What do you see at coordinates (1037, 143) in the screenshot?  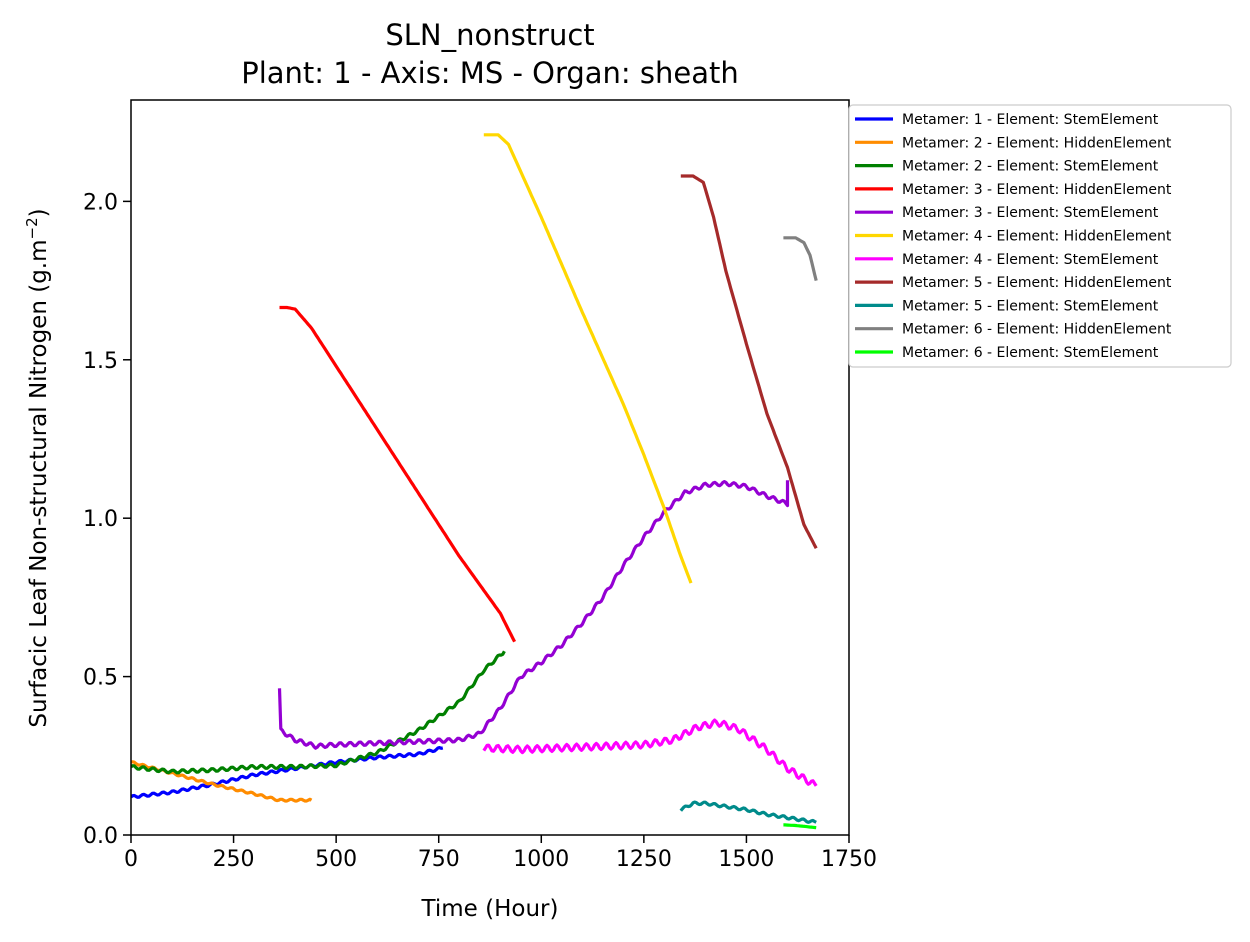 I see `legend-label: Metamer: 2 - Element: HiddenElement` at bounding box center [1037, 143].